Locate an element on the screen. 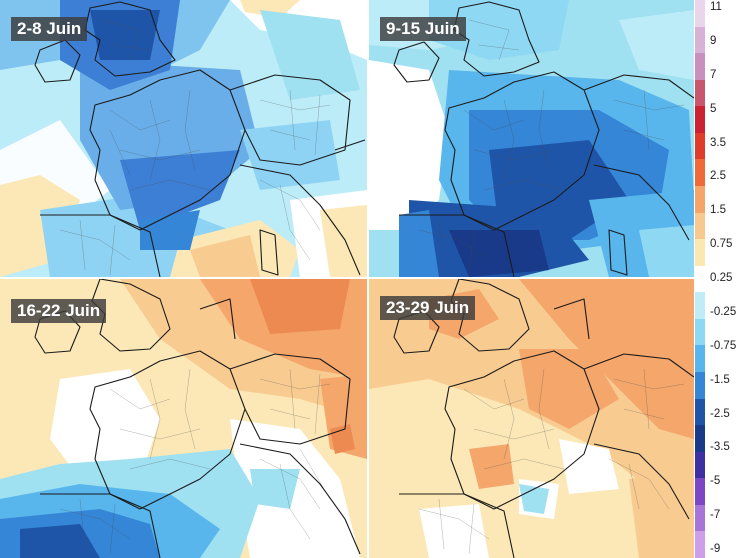 This screenshot has height=558, width=740. period-label: 9-15 Juin is located at coordinates (423, 29).